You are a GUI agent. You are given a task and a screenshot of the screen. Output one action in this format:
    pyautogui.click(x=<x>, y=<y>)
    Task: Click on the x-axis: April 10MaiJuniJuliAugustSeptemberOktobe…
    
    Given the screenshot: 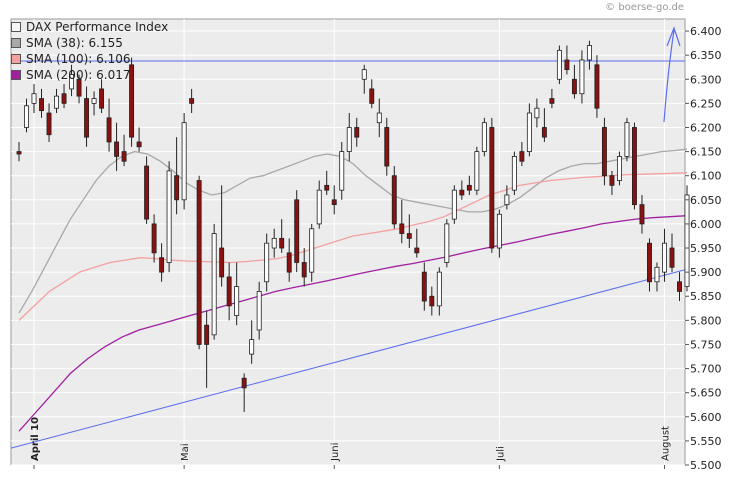 What is the action you would take?
    pyautogui.click(x=350, y=443)
    